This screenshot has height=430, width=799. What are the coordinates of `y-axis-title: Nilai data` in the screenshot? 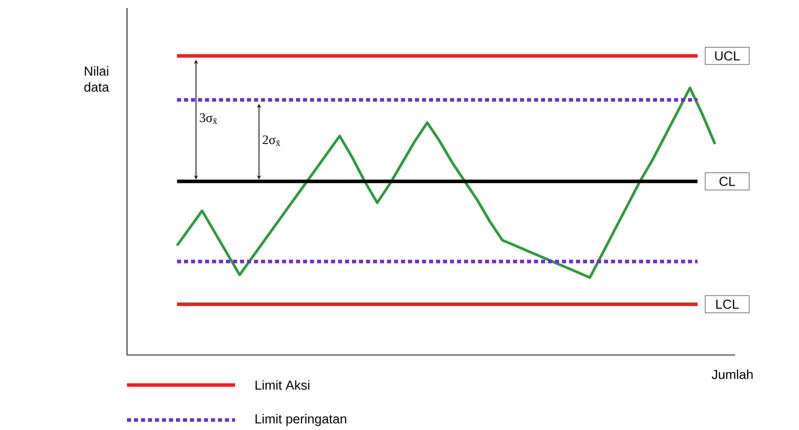 It's located at (97, 79).